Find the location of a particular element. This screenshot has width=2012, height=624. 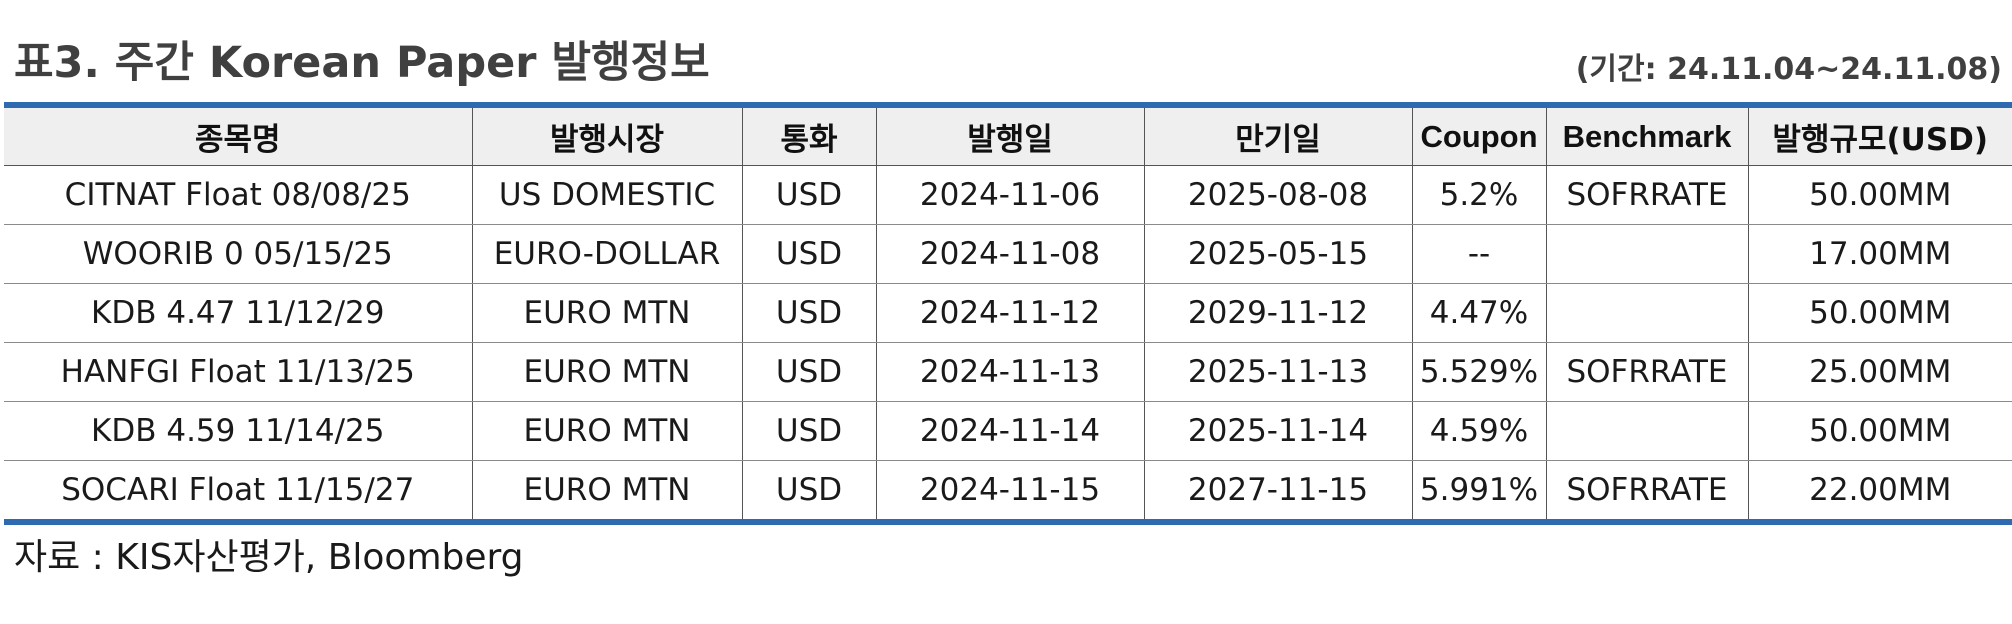

cell-issue-name: KDB 4.59 11/14/25 is located at coordinates (238, 431).